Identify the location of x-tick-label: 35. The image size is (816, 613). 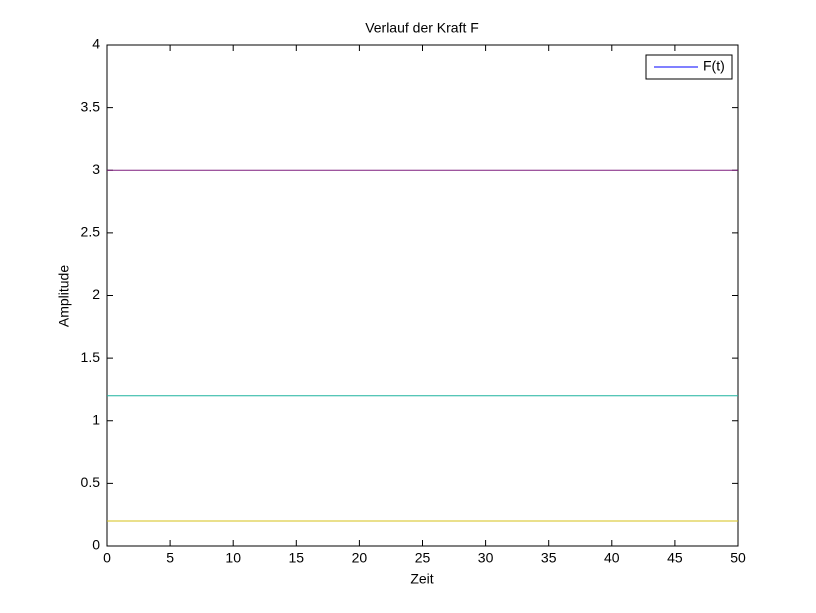
(549, 558).